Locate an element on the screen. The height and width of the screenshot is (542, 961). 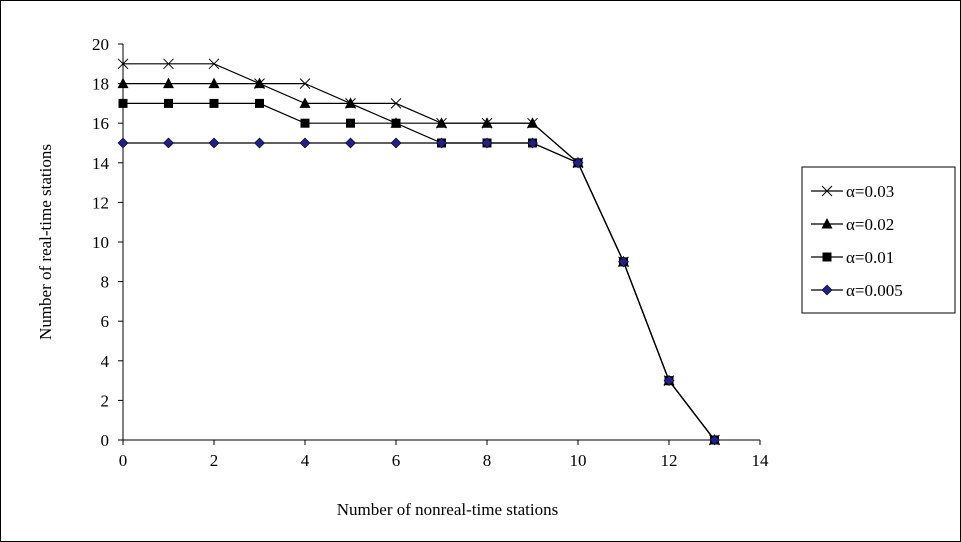
legend-marker-0-stroke is located at coordinates (827, 191).